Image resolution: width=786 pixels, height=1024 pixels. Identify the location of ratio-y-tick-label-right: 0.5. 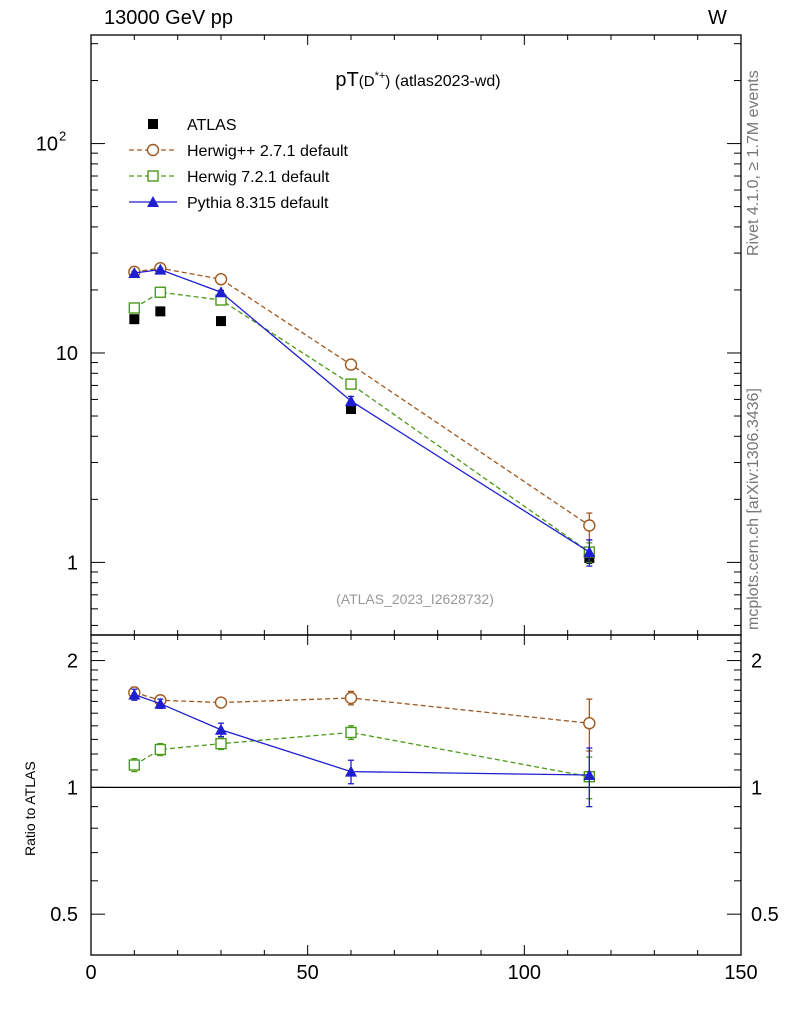
(765, 915).